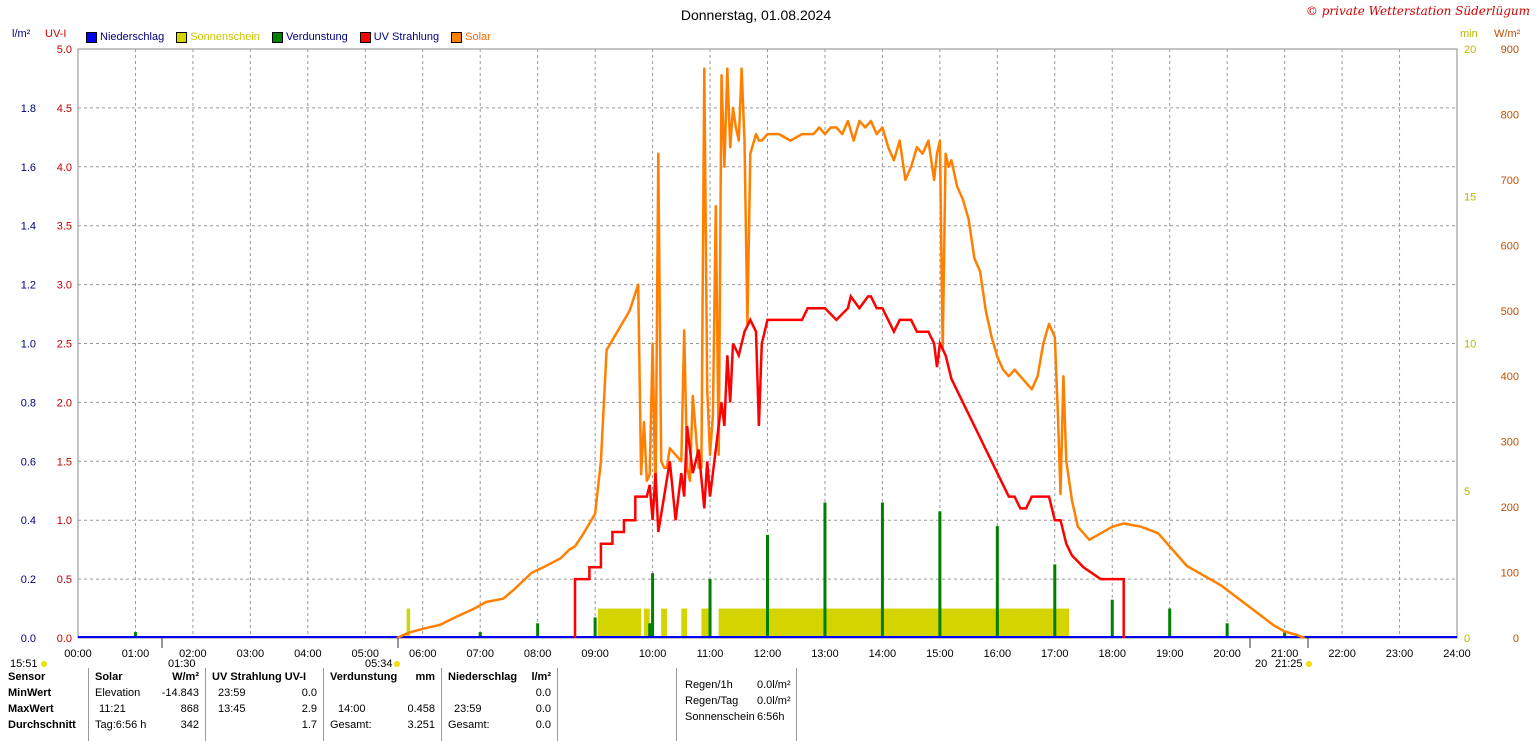 Image resolution: width=1536 pixels, height=741 pixels. What do you see at coordinates (709, 685) in the screenshot?
I see `summary-rain-hour-label: Regen/1h` at bounding box center [709, 685].